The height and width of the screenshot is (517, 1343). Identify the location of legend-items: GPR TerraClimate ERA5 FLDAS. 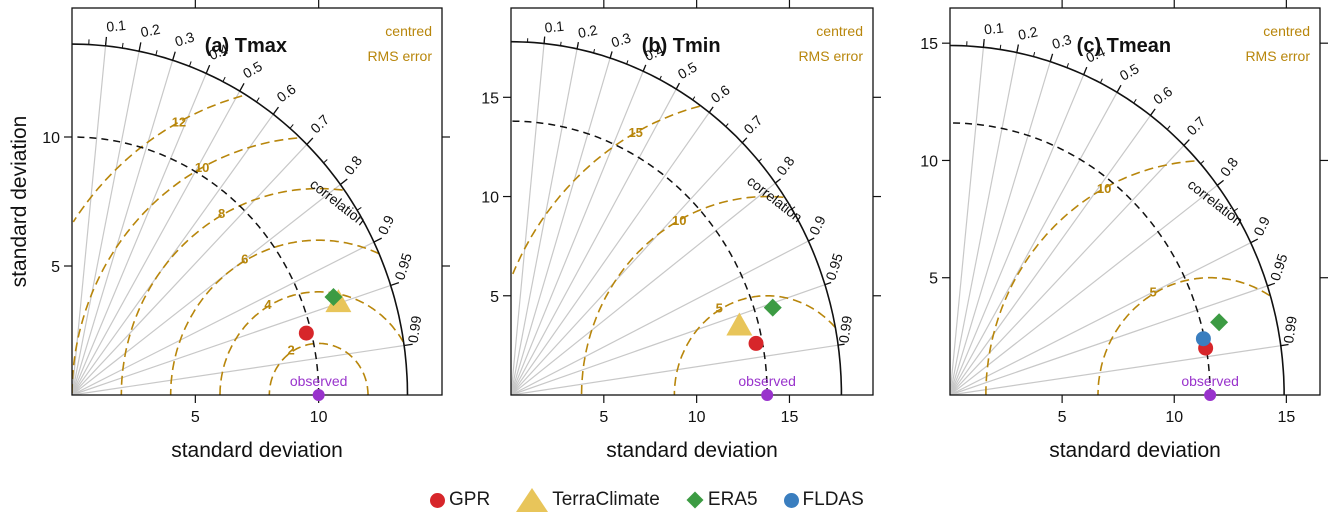
(660, 500).